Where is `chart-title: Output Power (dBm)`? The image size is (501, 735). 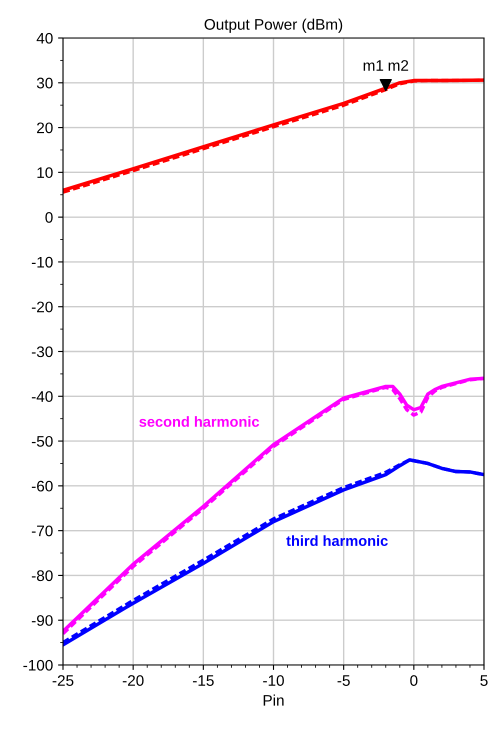 chart-title: Output Power (dBm) is located at coordinates (273, 25).